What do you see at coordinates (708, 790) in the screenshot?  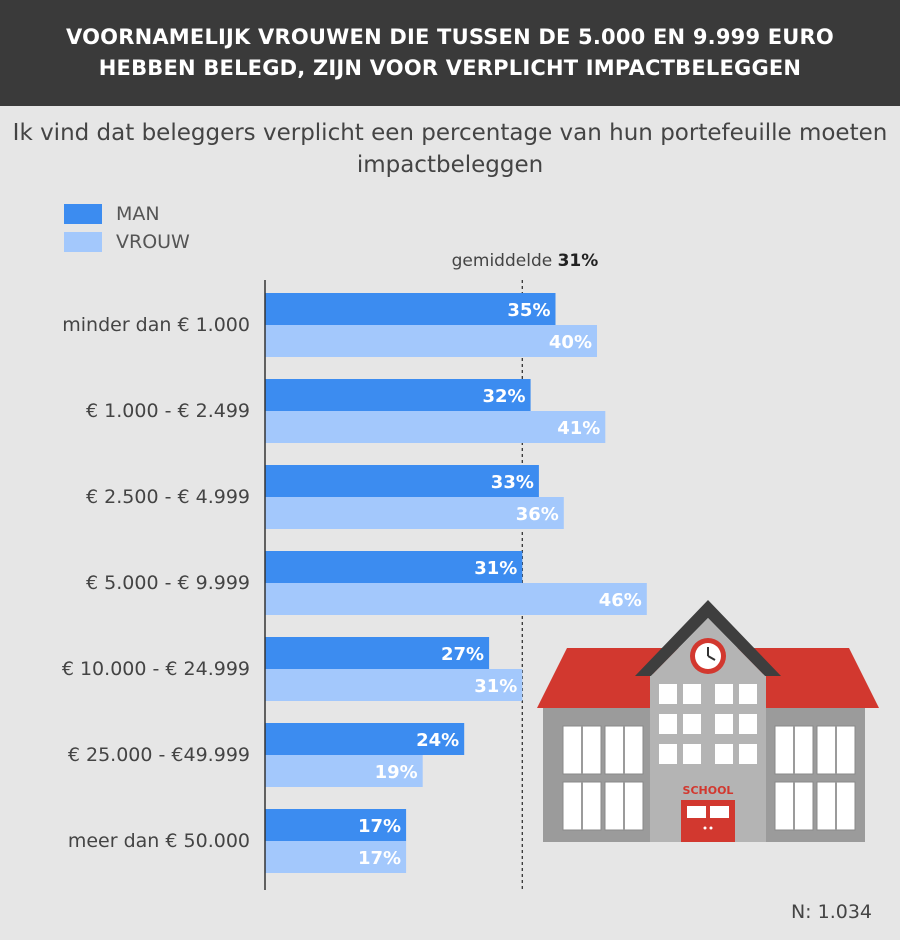 I see `svg-text: SCHOOL` at bounding box center [708, 790].